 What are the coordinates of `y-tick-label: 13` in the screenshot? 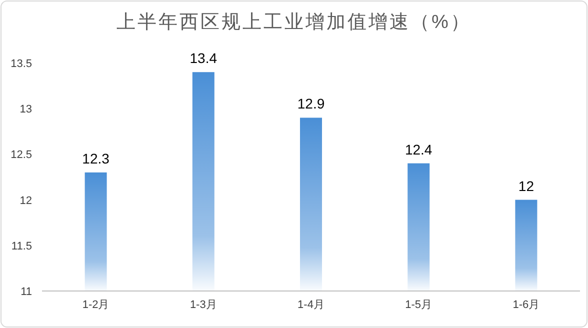 It's located at (26, 110).